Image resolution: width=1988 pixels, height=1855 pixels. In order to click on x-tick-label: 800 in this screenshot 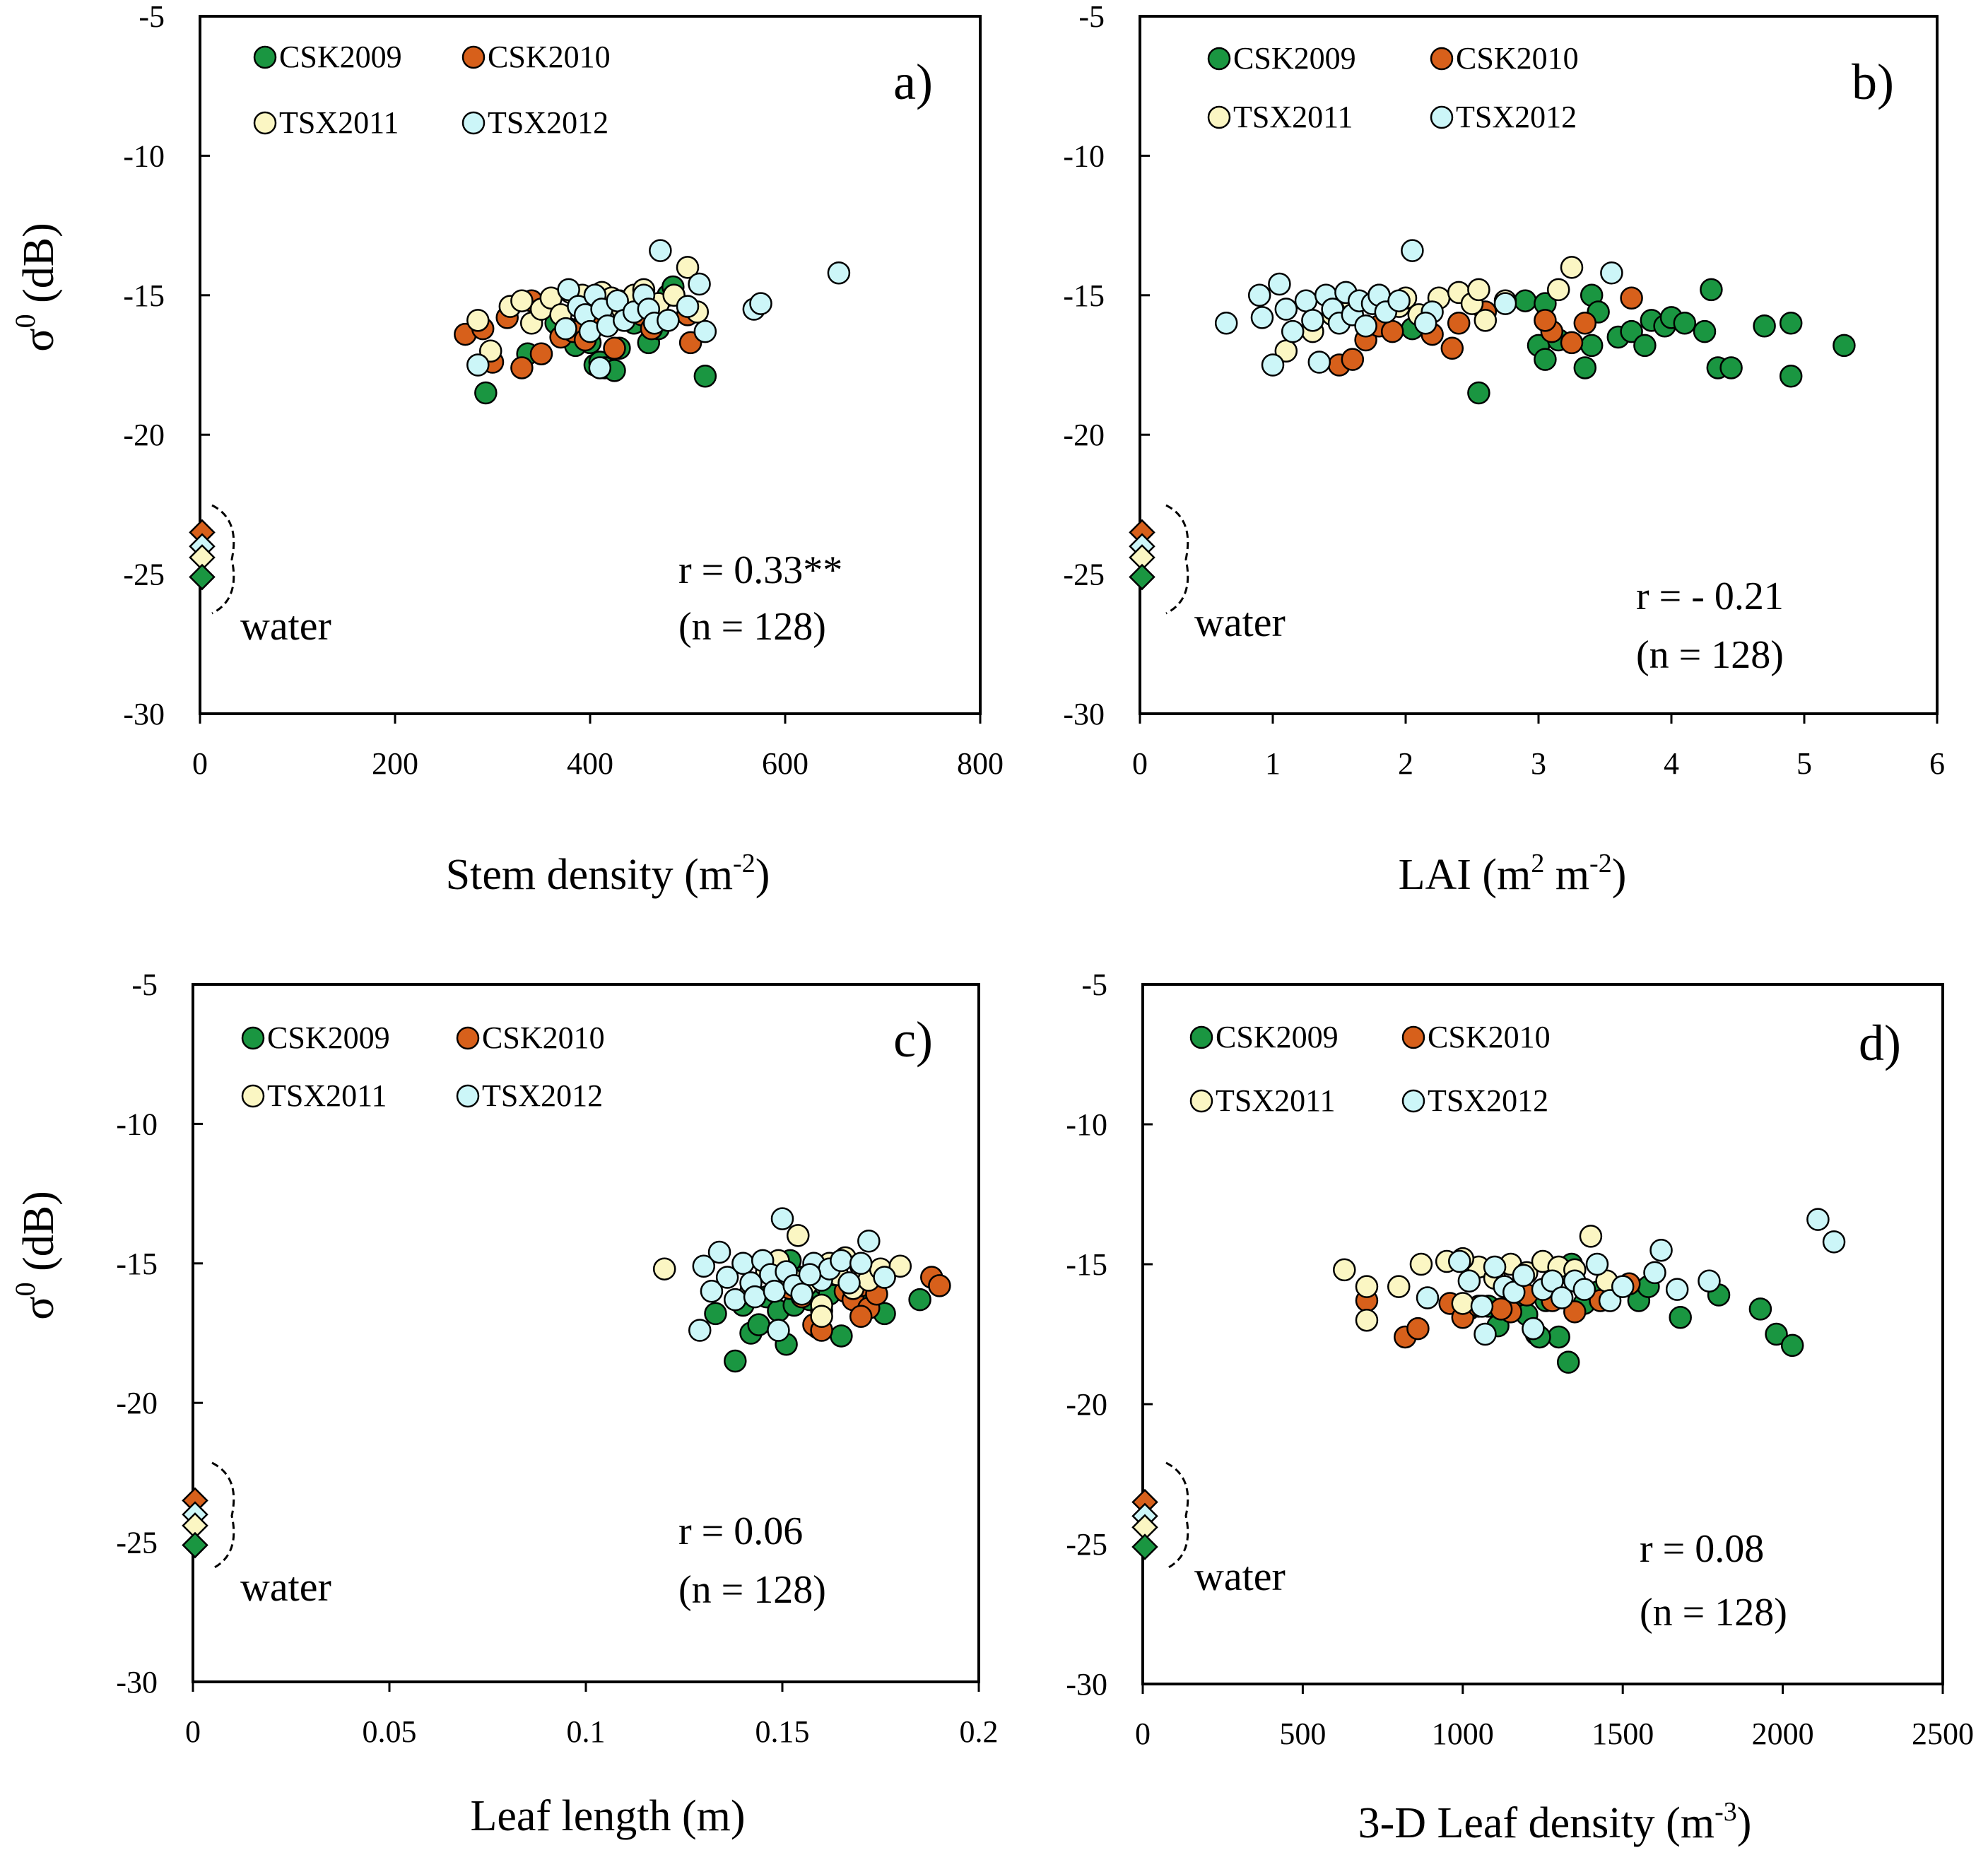, I will do `click(980, 763)`.